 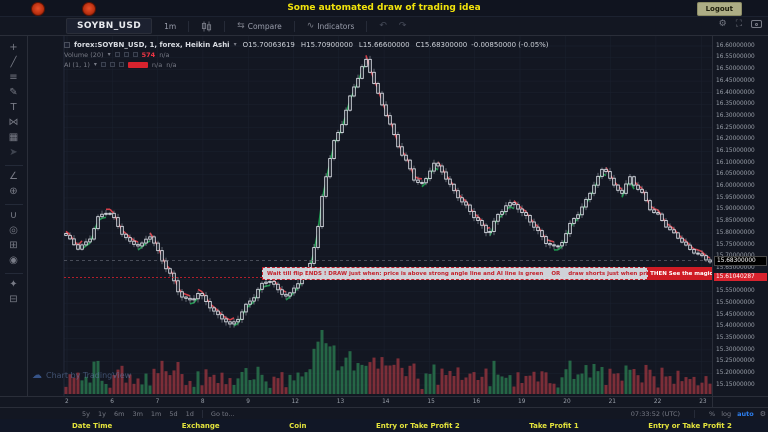 I want to click on divider, so click(x=13, y=165).